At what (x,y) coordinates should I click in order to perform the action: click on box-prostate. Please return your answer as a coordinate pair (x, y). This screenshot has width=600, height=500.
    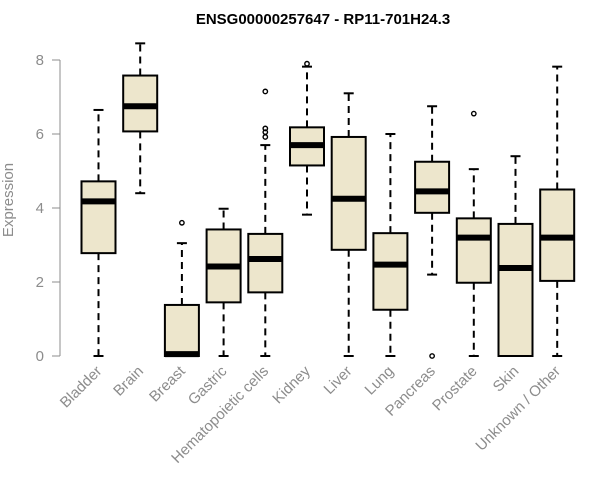
    Looking at the image, I should click on (473, 233).